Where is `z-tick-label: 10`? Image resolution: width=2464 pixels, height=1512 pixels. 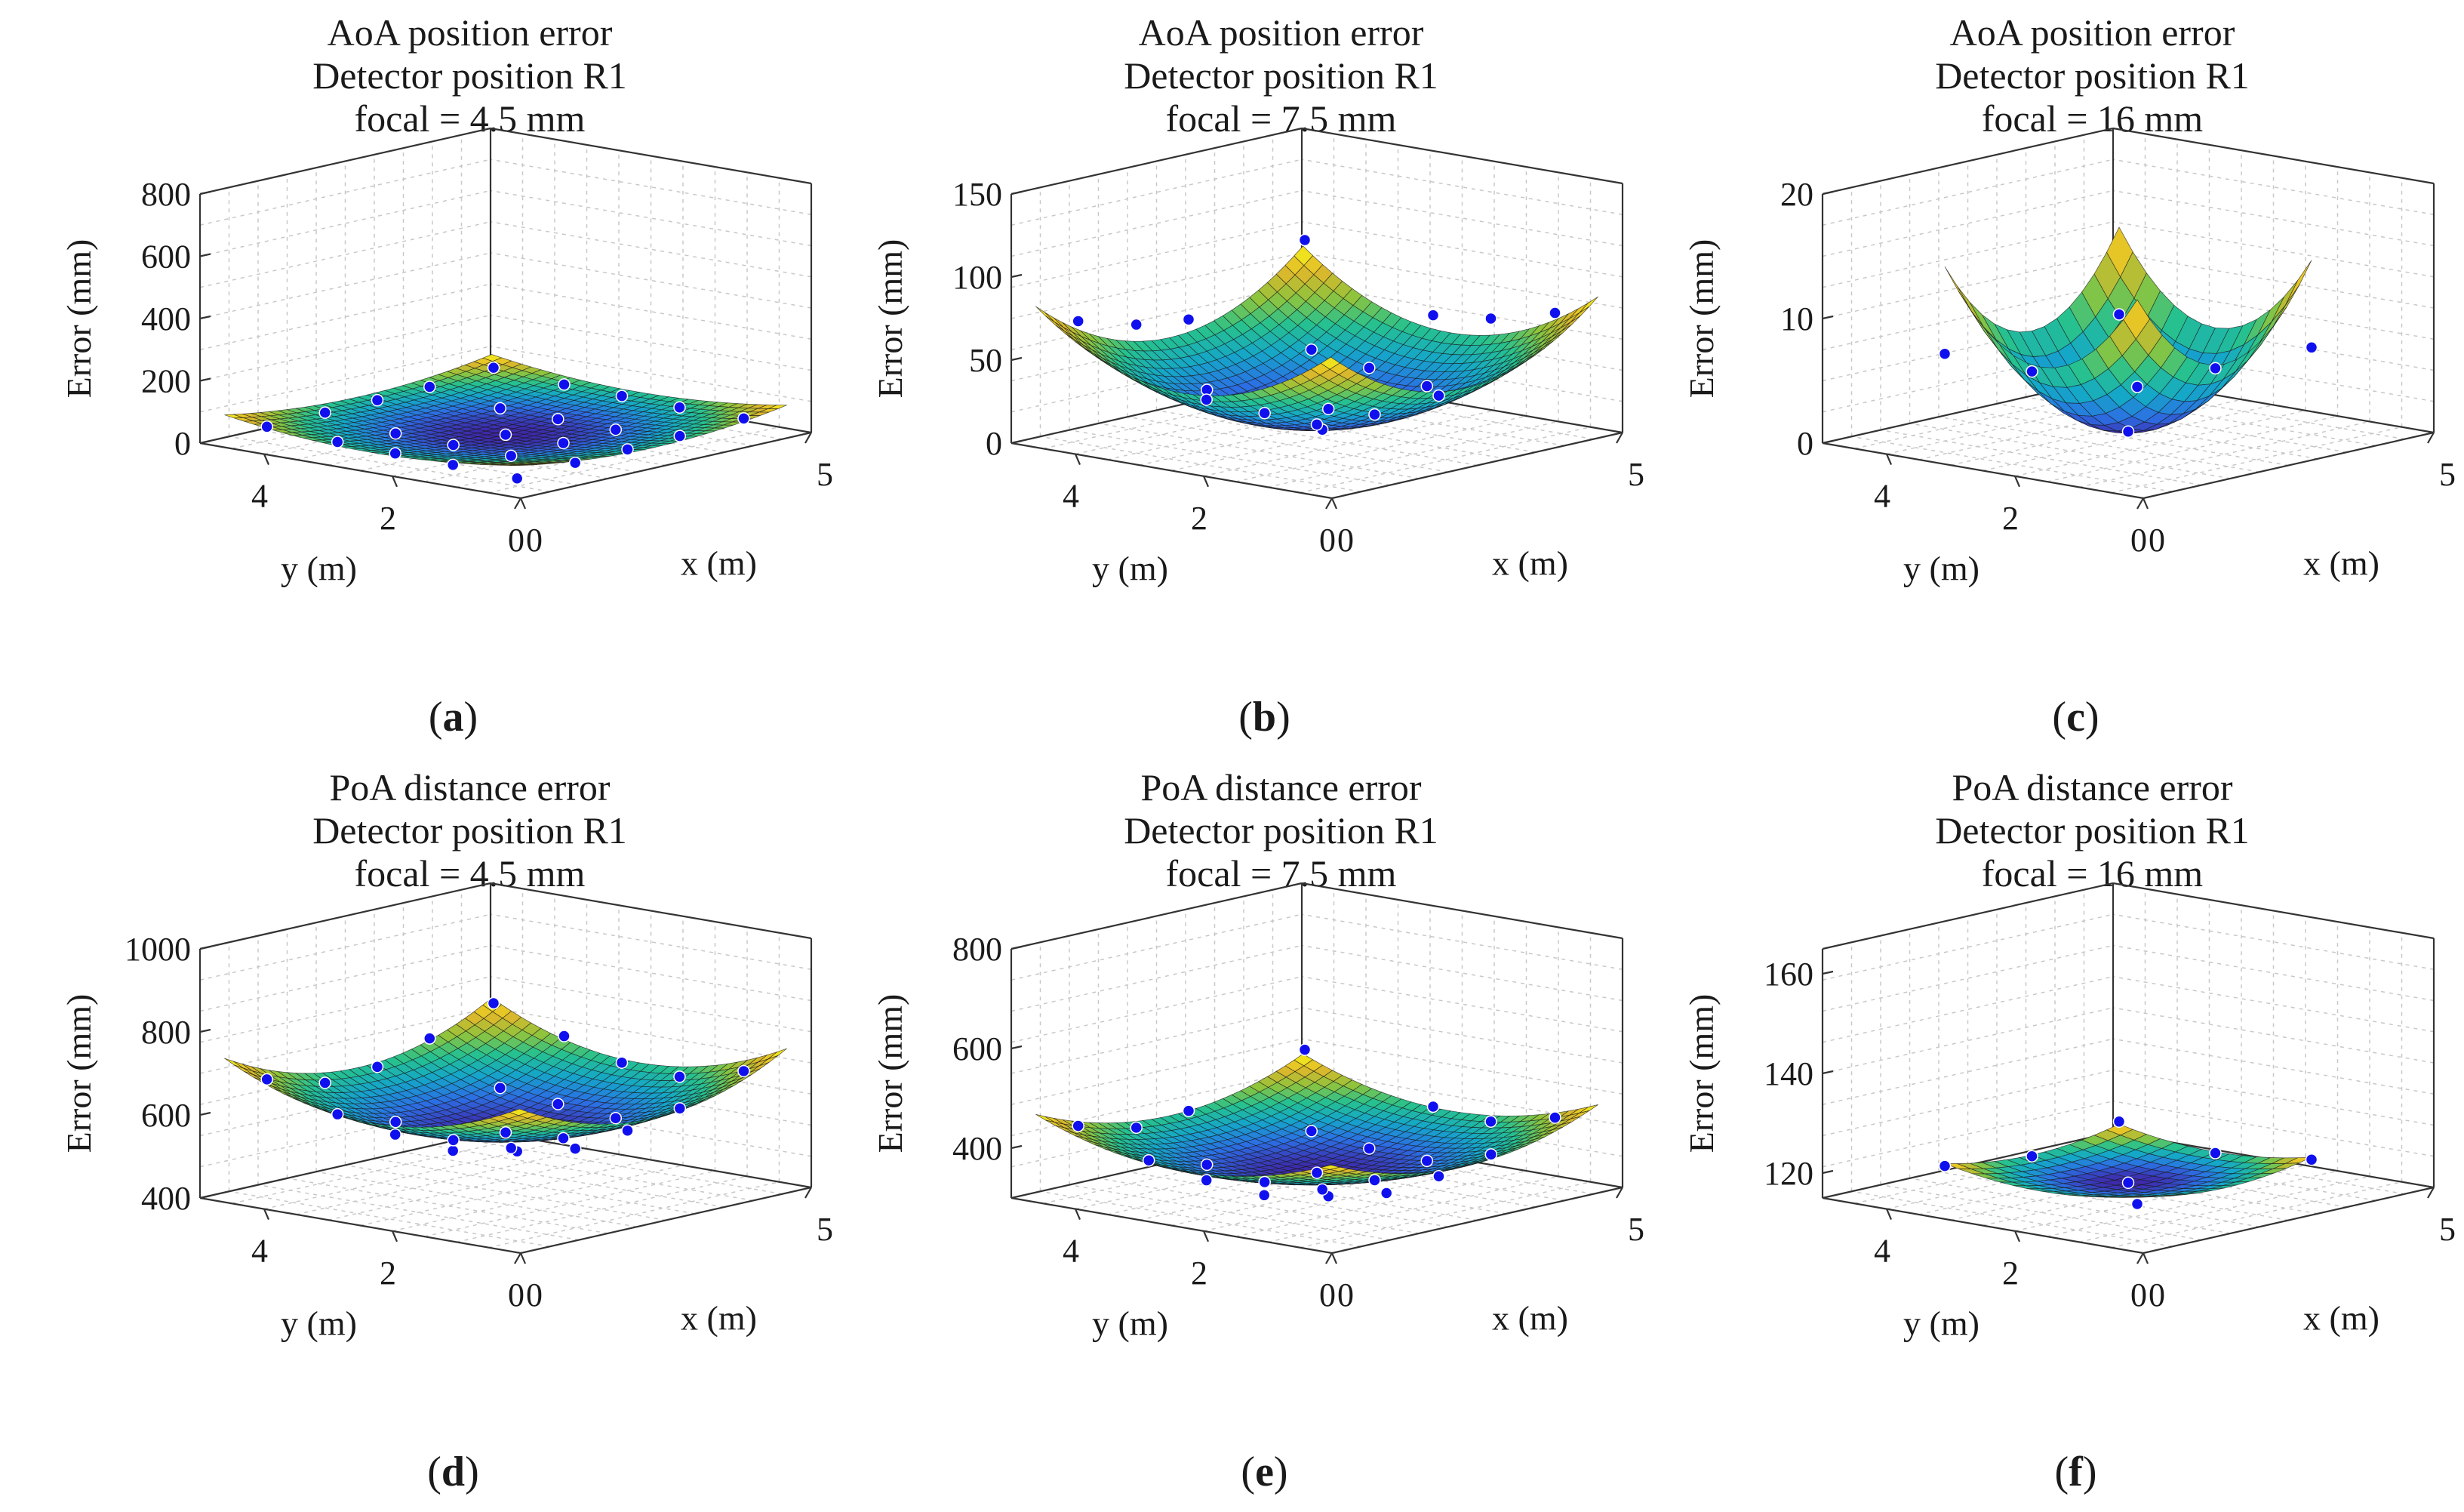
z-tick-label: 10 is located at coordinates (1796, 318).